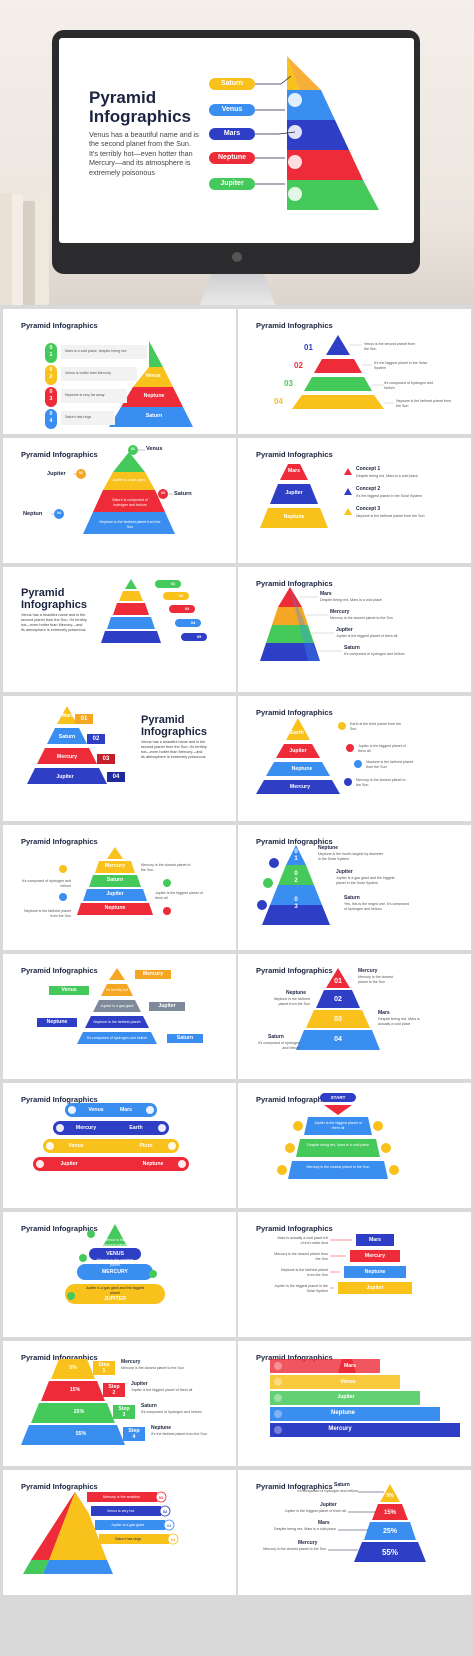  I want to click on step-number: 0 4, so click(51, 417).